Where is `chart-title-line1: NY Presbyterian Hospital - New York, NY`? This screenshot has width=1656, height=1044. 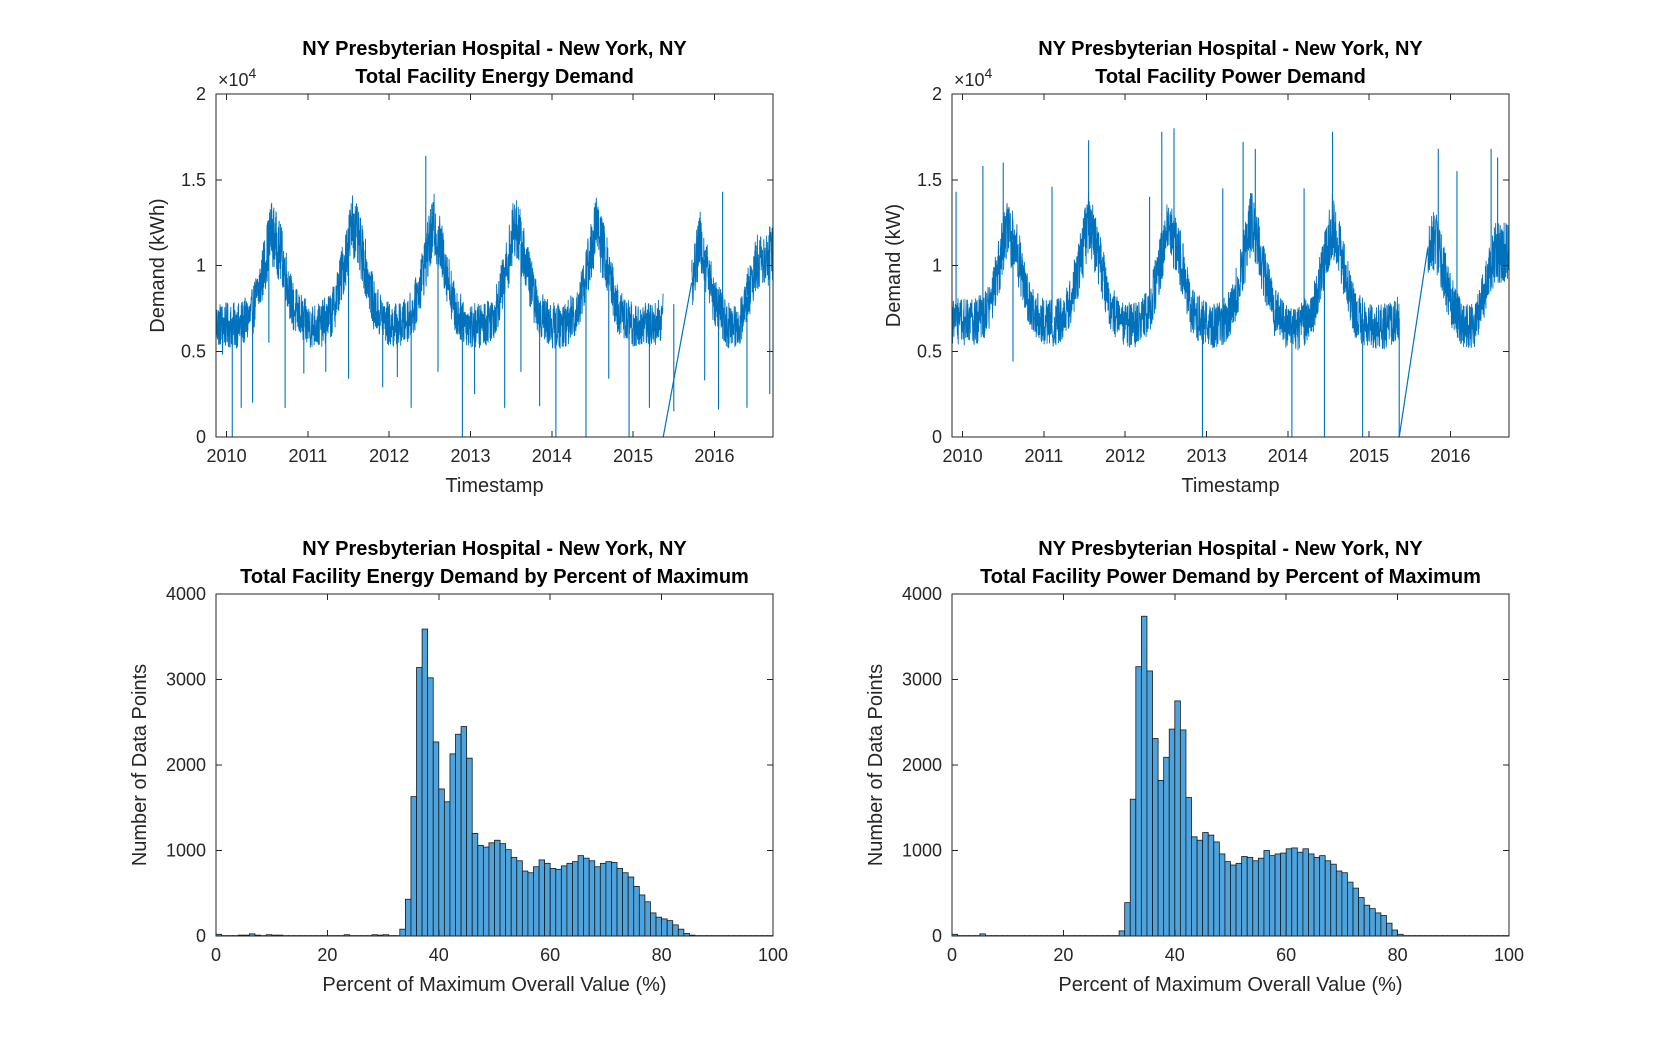 chart-title-line1: NY Presbyterian Hospital - New York, NY is located at coordinates (494, 49).